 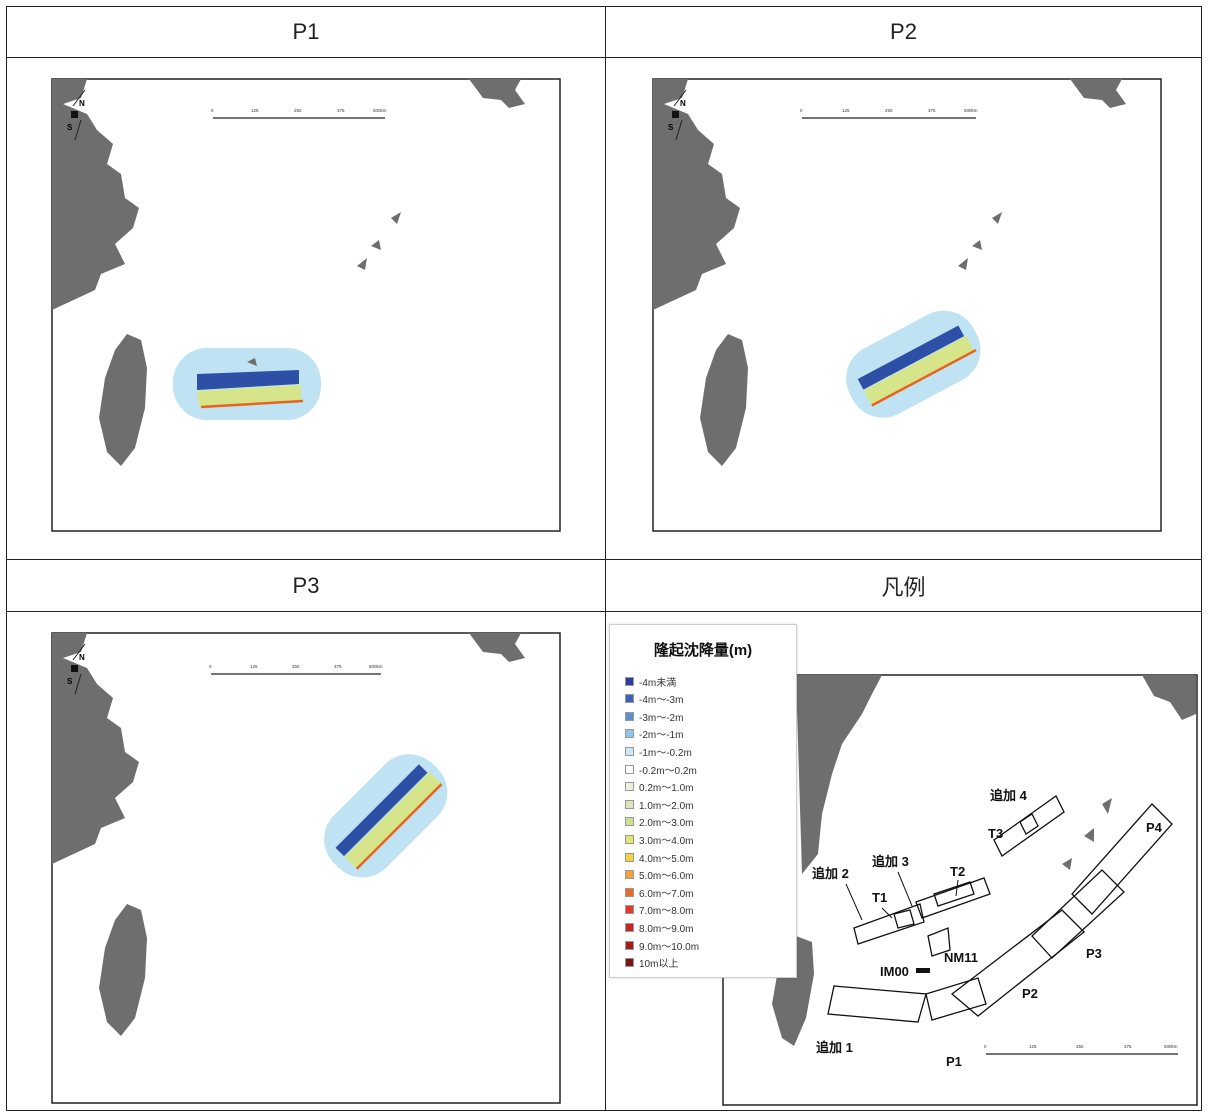 I want to click on legend-item: 0.2m～1.0m, so click(x=659, y=787).